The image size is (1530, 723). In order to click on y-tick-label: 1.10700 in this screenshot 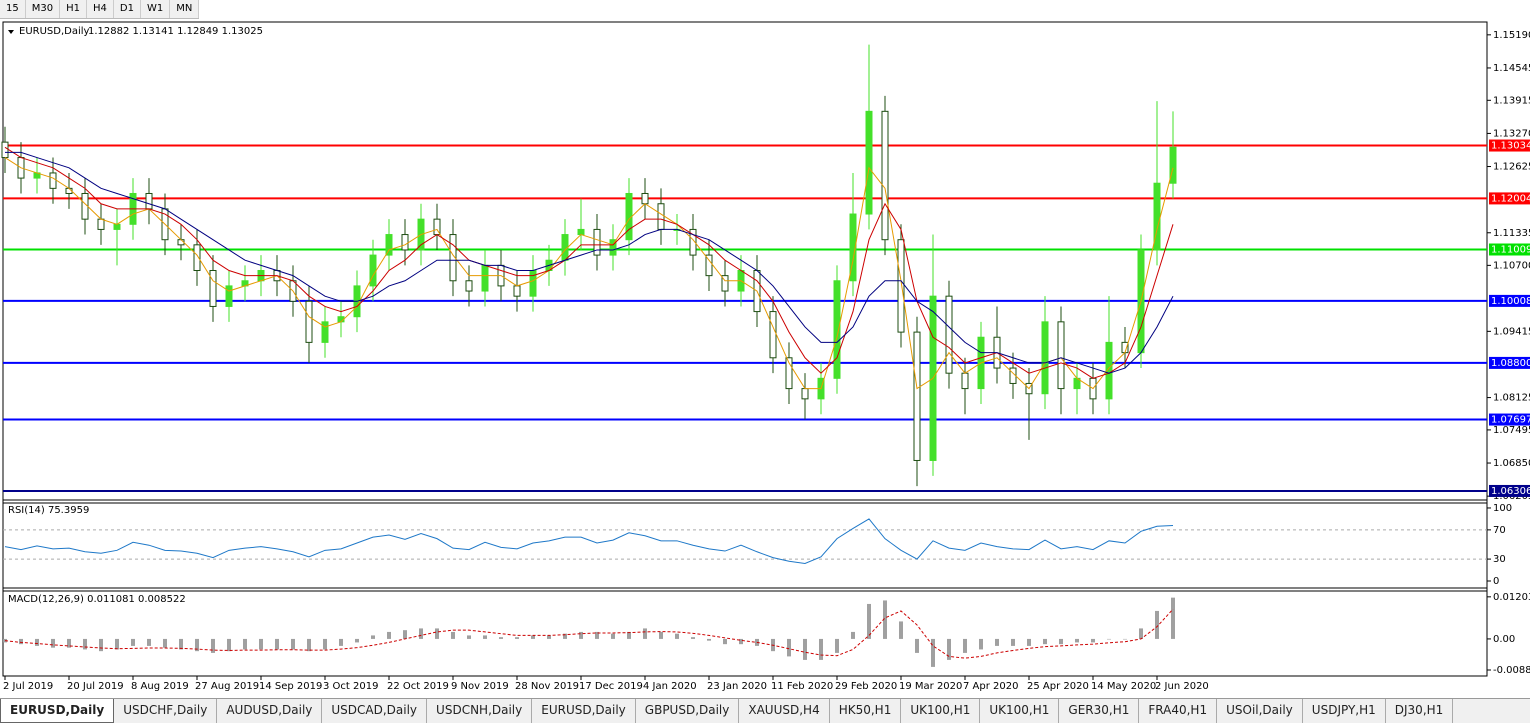, I will do `click(1511, 265)`.